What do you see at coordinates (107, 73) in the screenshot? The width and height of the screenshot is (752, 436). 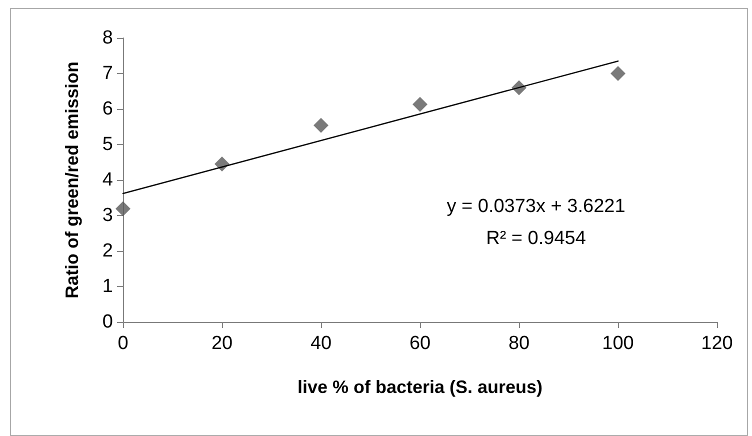 I see `y-tick-label: 7` at bounding box center [107, 73].